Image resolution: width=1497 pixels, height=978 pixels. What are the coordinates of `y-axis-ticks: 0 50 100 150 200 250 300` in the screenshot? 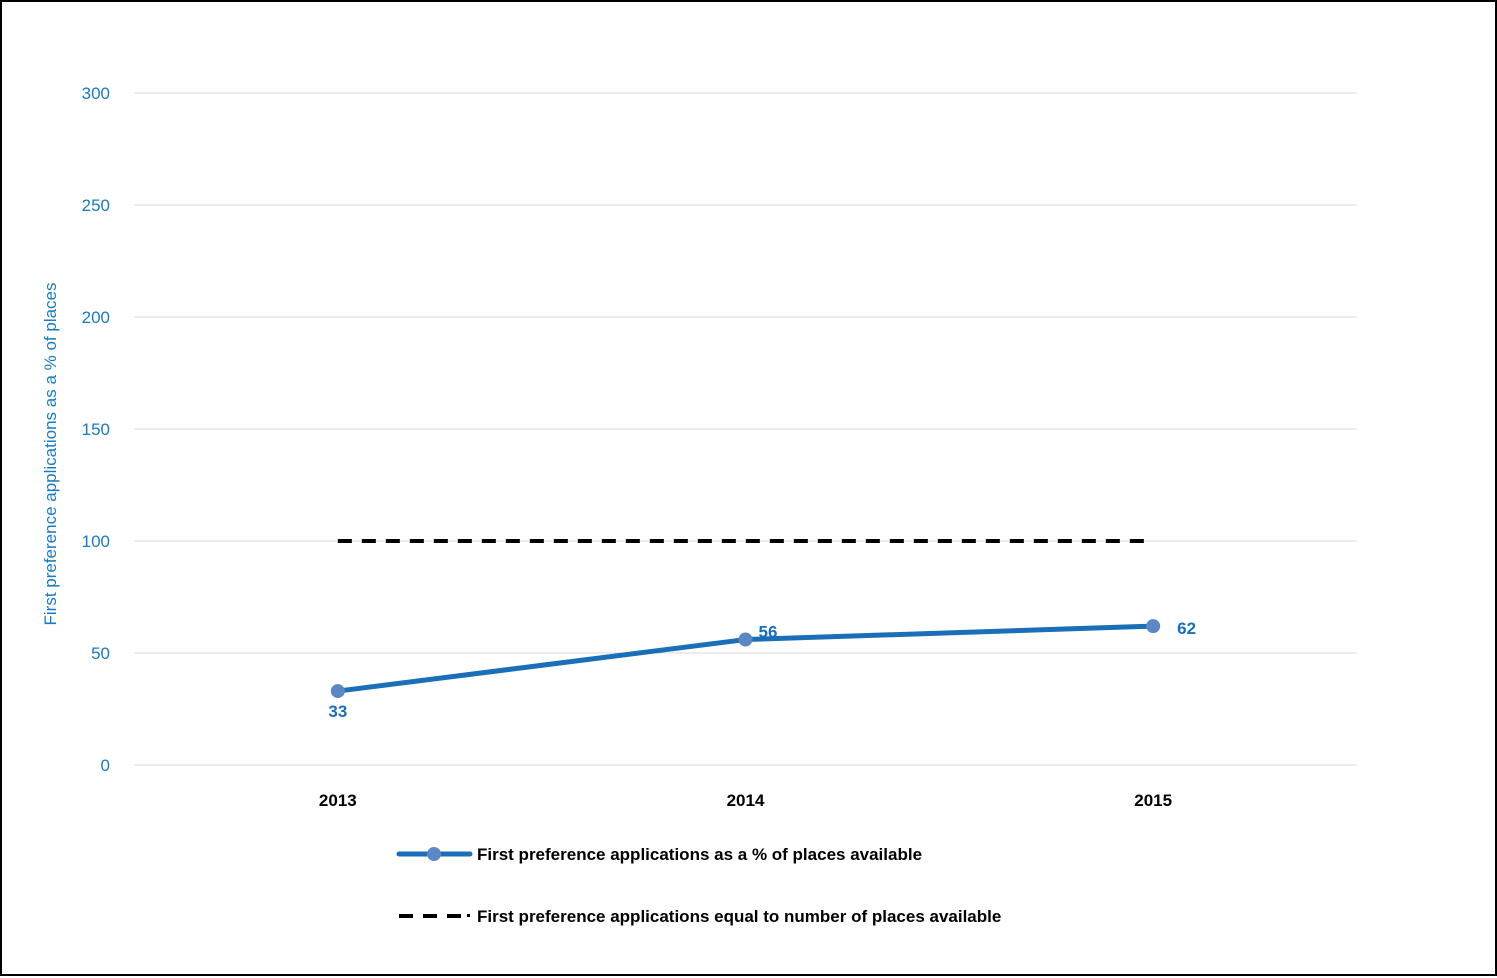 It's located at (96, 429).